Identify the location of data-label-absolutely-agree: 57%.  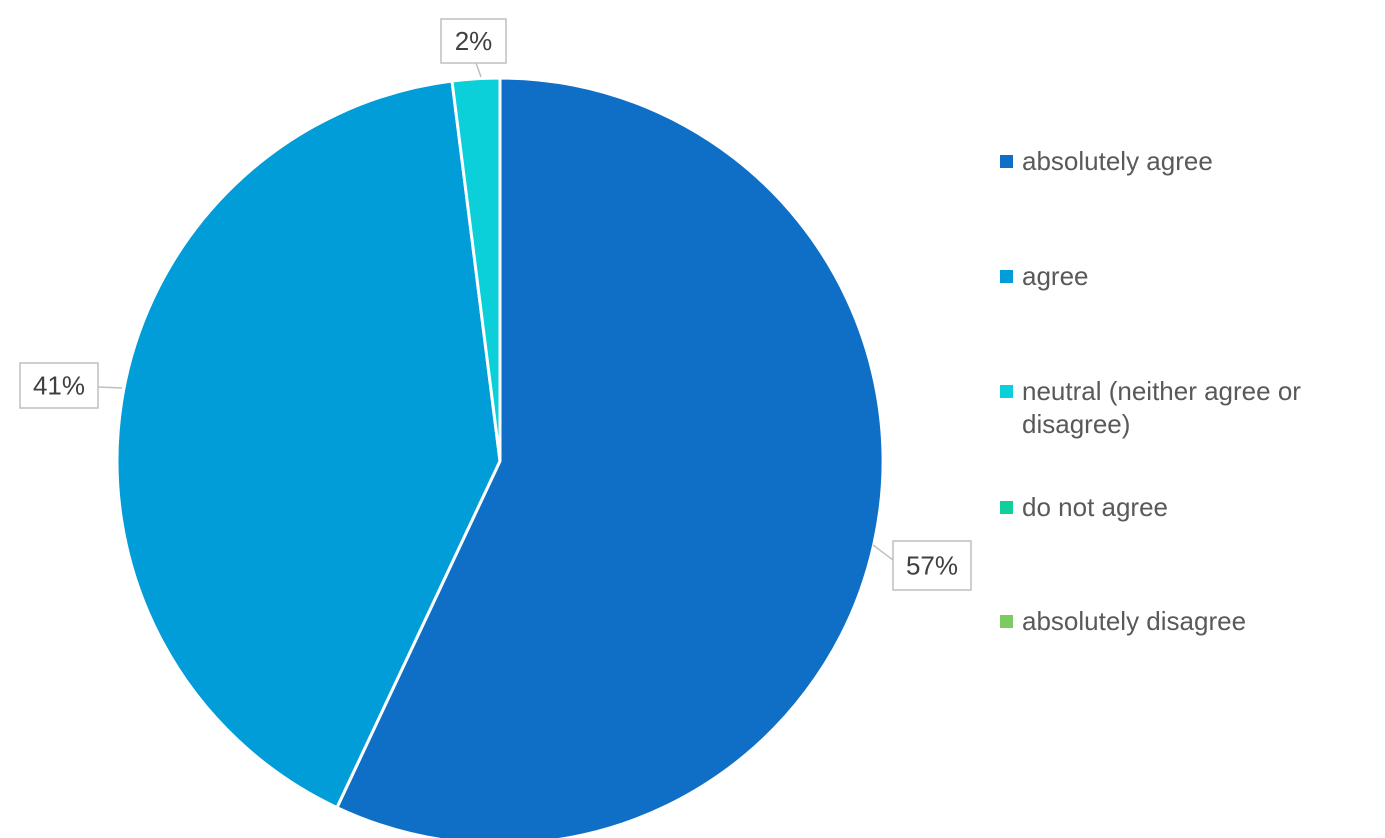
(922, 565).